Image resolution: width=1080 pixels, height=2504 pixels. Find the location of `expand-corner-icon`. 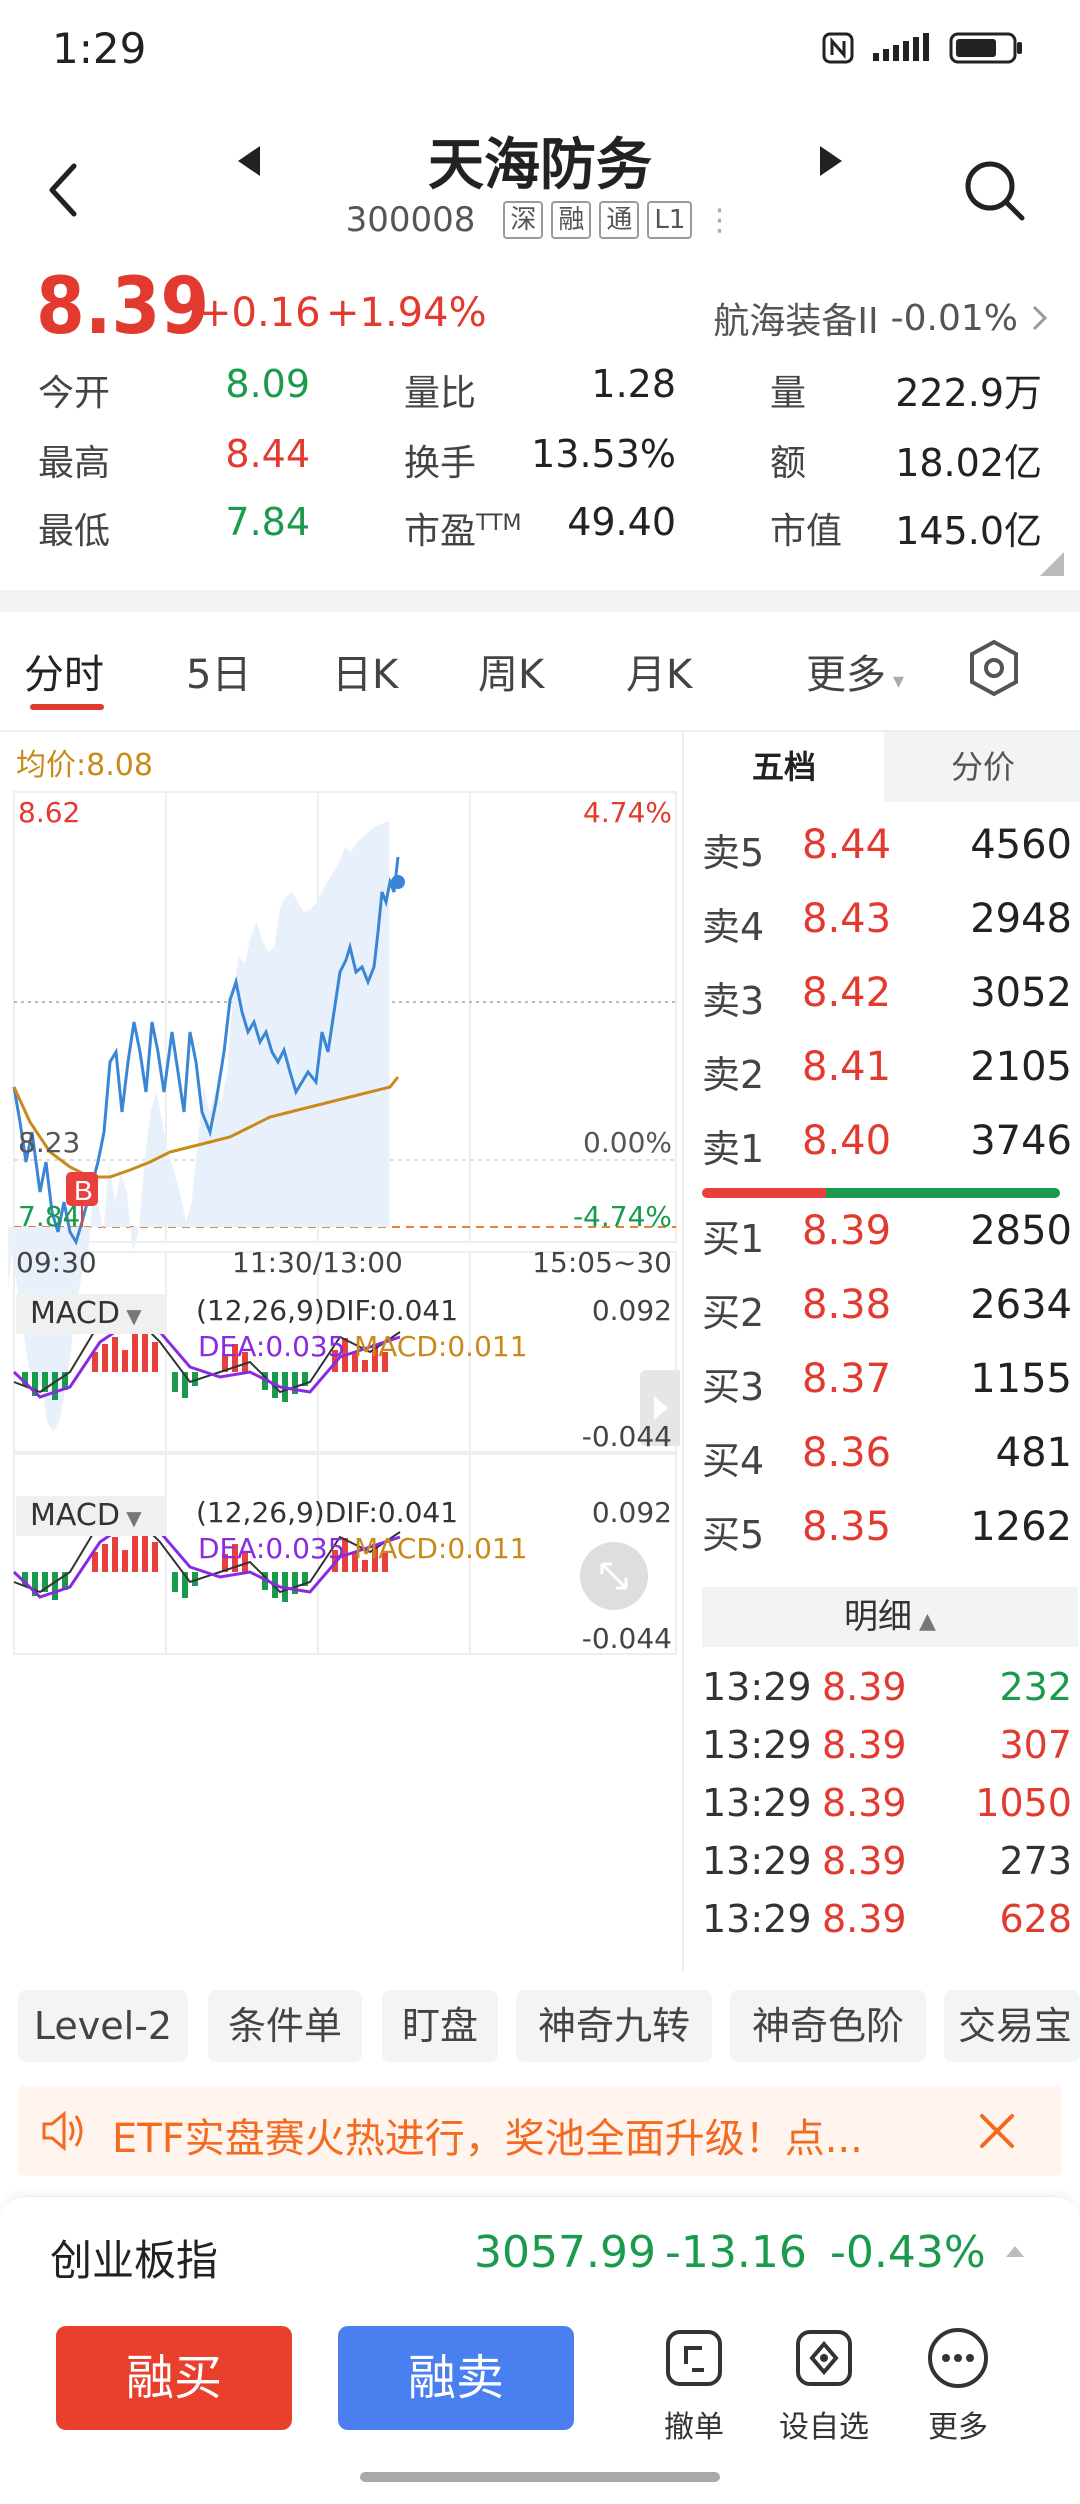

expand-corner-icon is located at coordinates (1052, 564).